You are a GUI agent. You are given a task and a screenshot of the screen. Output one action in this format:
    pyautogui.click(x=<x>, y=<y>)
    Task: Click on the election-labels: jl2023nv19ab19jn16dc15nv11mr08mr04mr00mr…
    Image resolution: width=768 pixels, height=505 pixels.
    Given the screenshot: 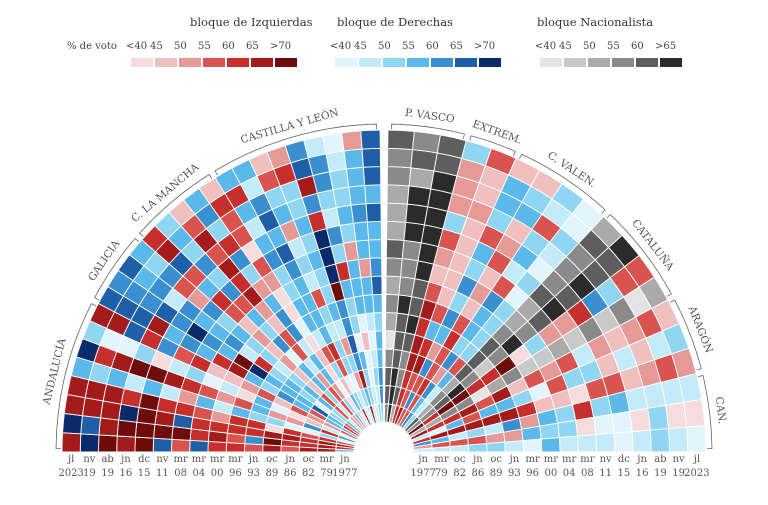 What is the action you would take?
    pyautogui.click(x=383, y=466)
    